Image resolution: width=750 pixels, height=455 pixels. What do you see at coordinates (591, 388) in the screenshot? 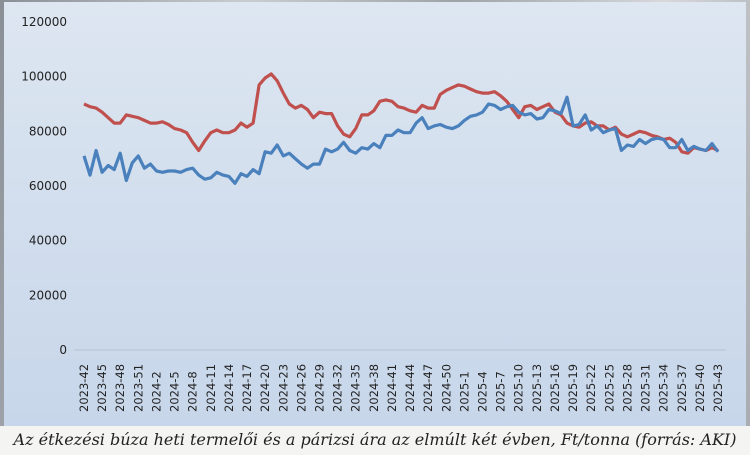
I see `x-tick-label: 2025-22` at bounding box center [591, 388].